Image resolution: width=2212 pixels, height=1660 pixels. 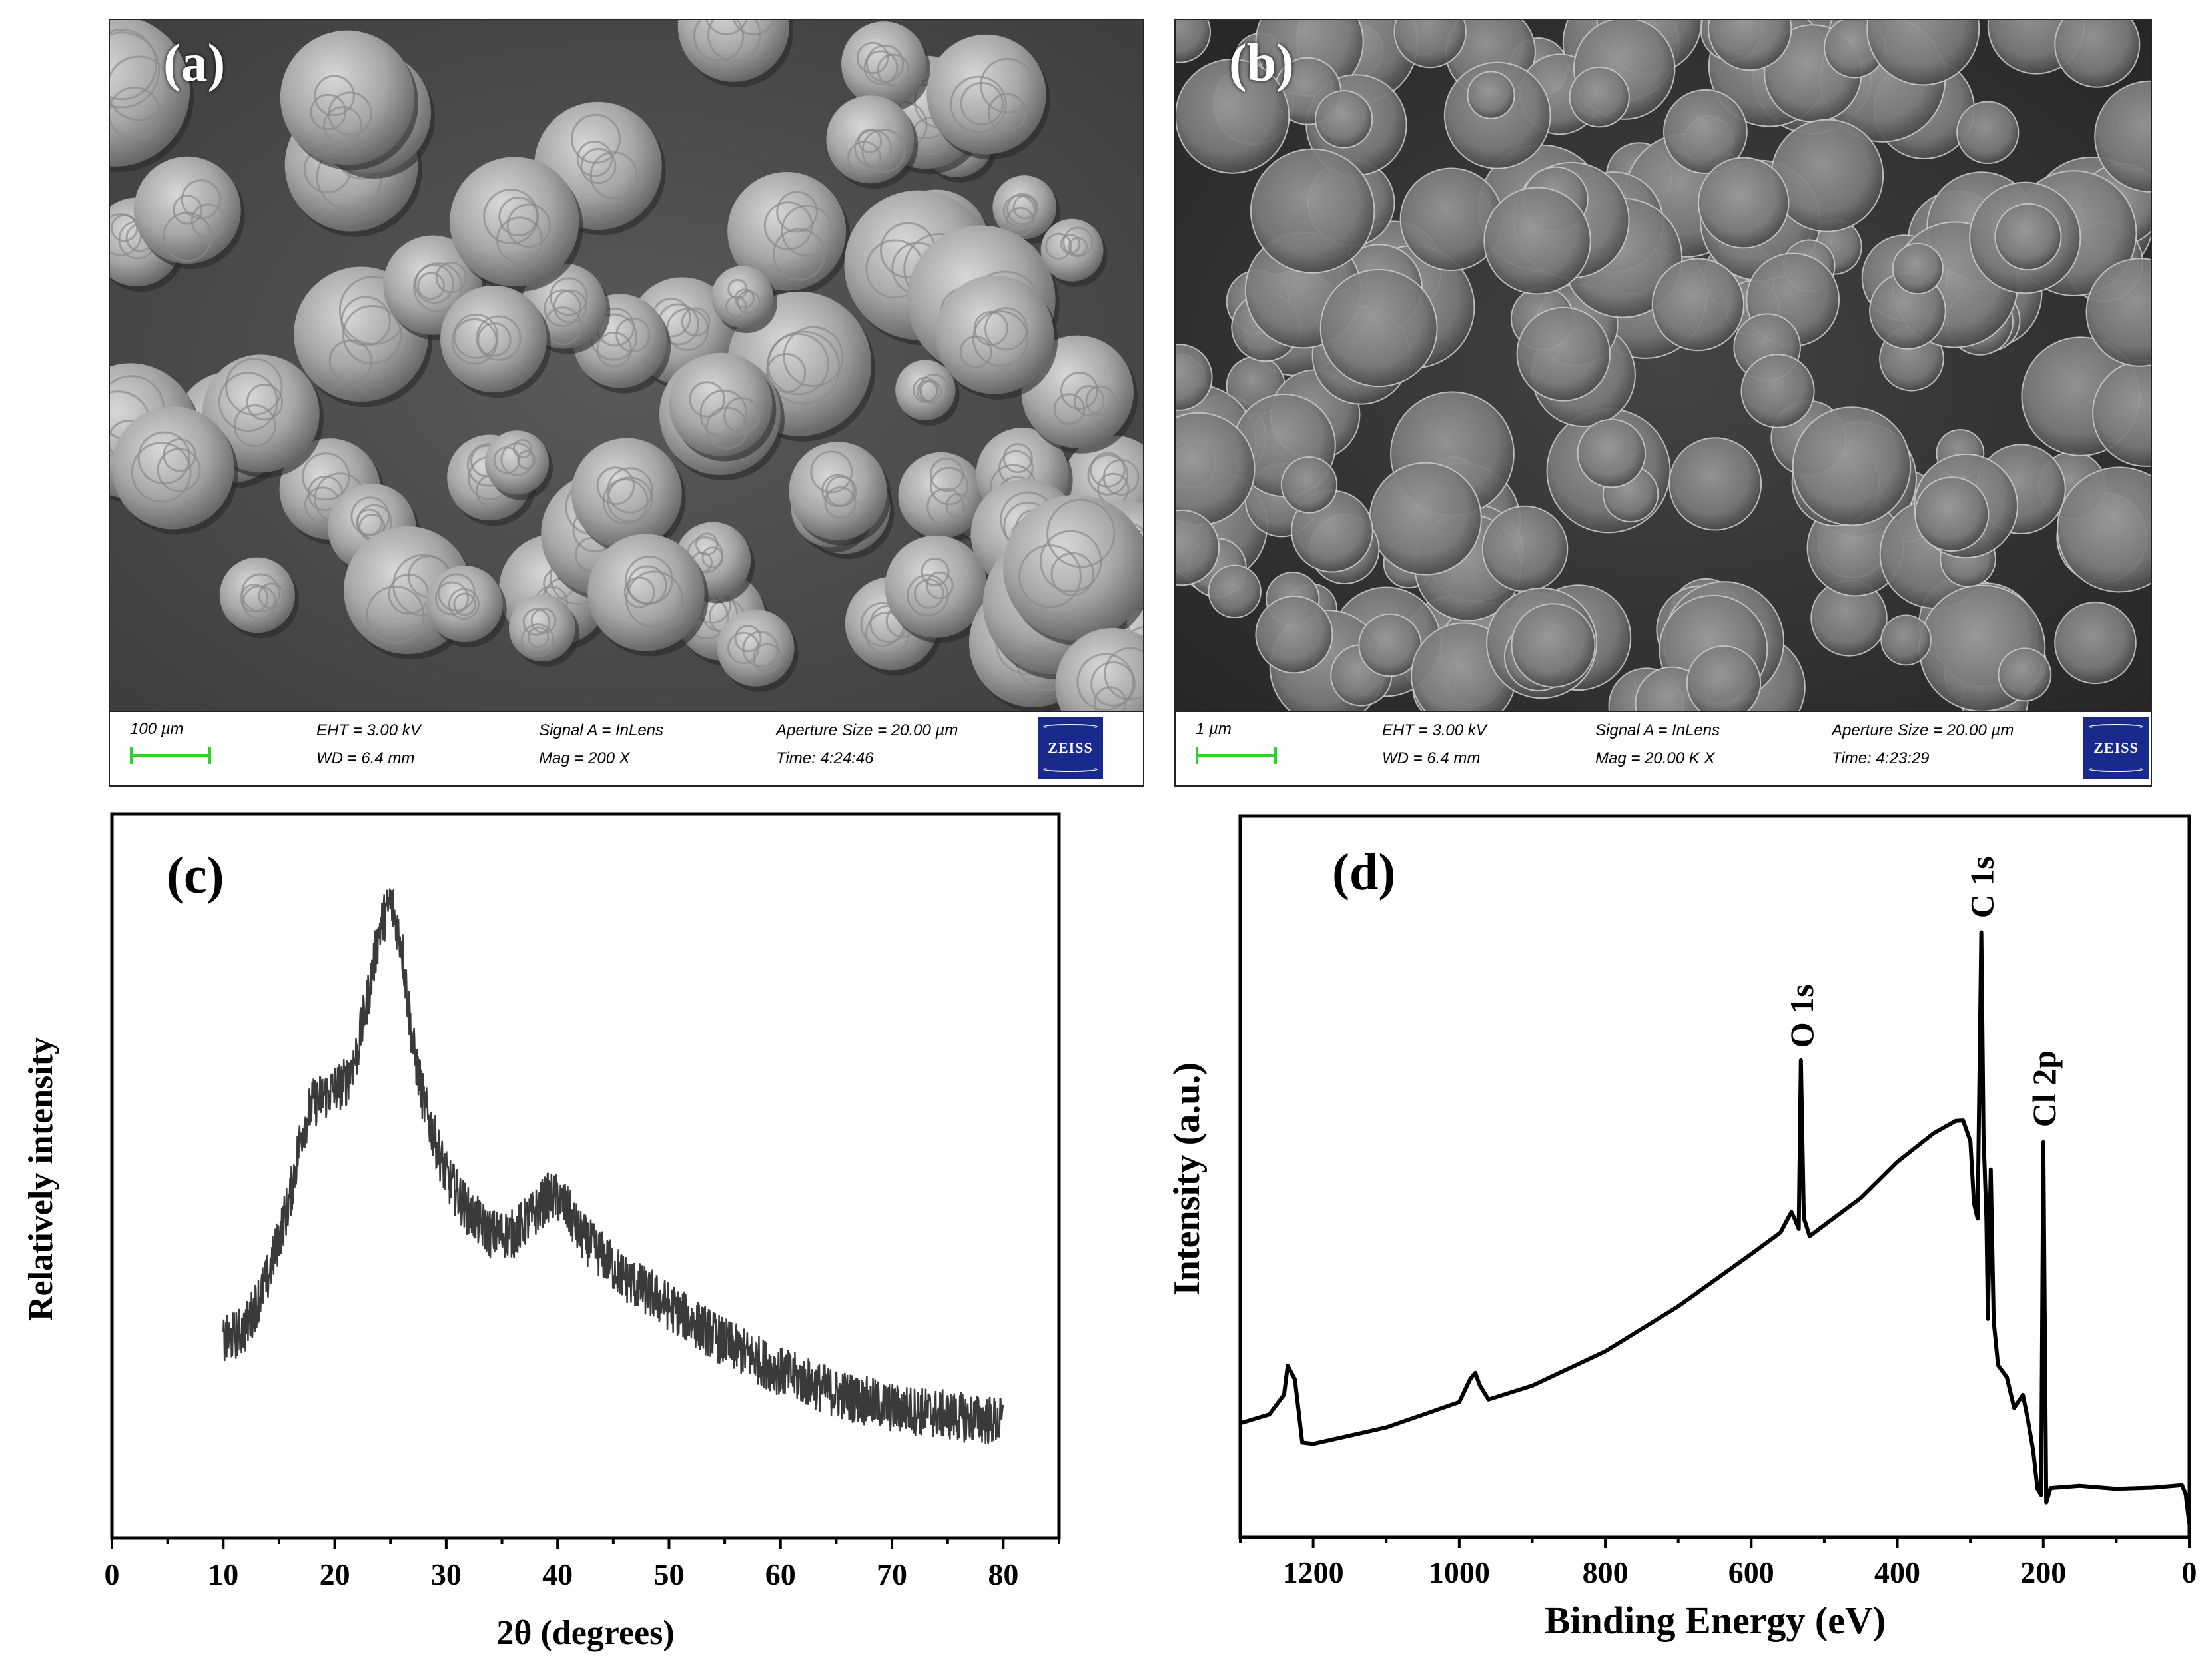 I want to click on xps-x-tick-label: 1200, so click(x=1313, y=1572).